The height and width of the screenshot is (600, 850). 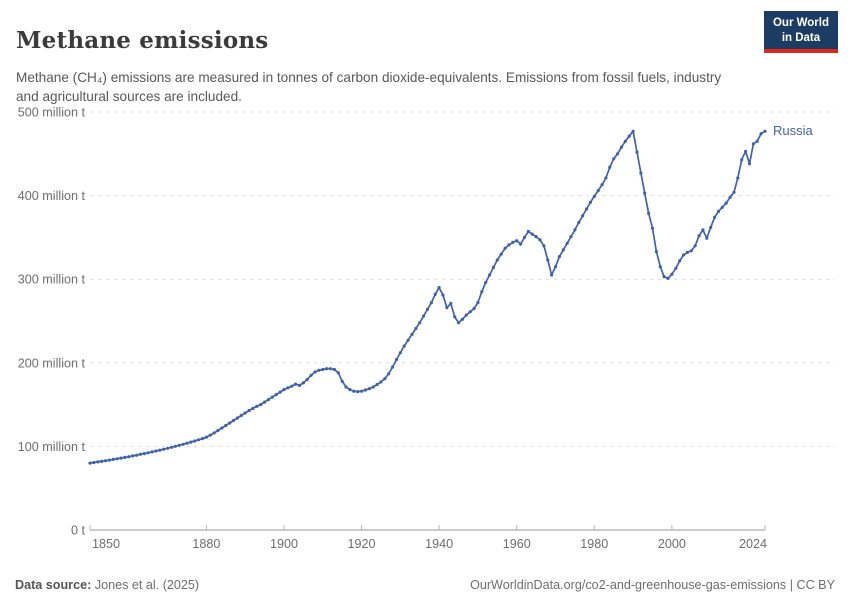 I want to click on owid-logo: Our World in Data, so click(x=800, y=32).